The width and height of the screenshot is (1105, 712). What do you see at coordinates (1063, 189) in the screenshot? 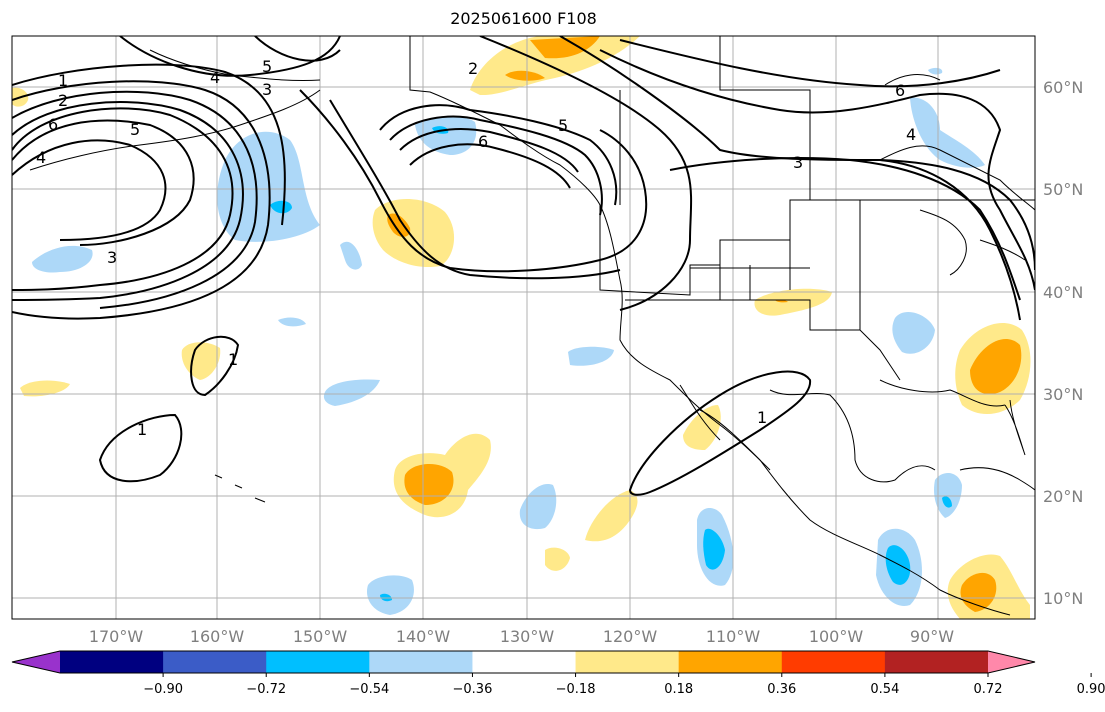
I see `lat-tick-label: 50°N` at bounding box center [1063, 189].